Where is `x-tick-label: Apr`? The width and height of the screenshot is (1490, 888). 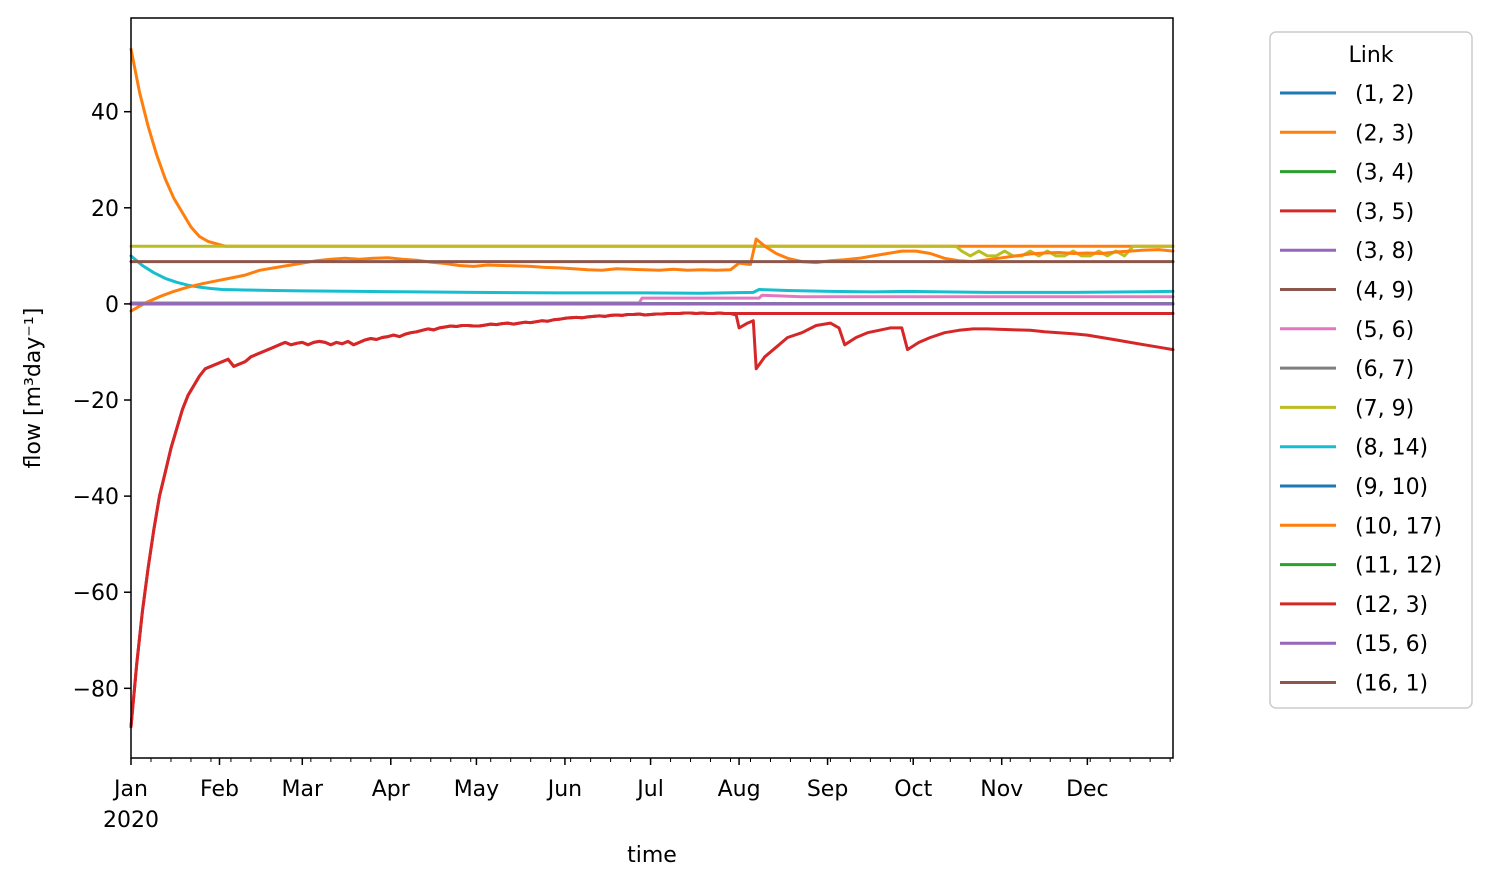
x-tick-label: Apr is located at coordinates (391, 789).